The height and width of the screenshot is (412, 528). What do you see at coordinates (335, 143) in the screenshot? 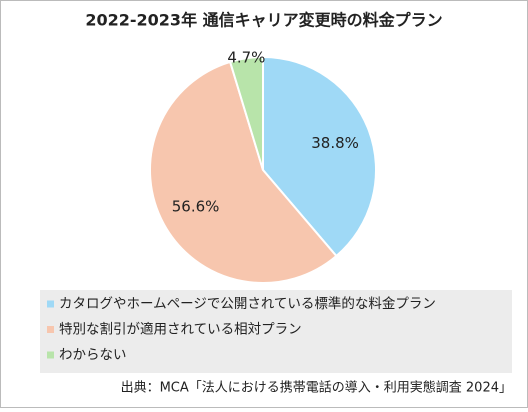
I see `data-label: 38.8%` at bounding box center [335, 143].